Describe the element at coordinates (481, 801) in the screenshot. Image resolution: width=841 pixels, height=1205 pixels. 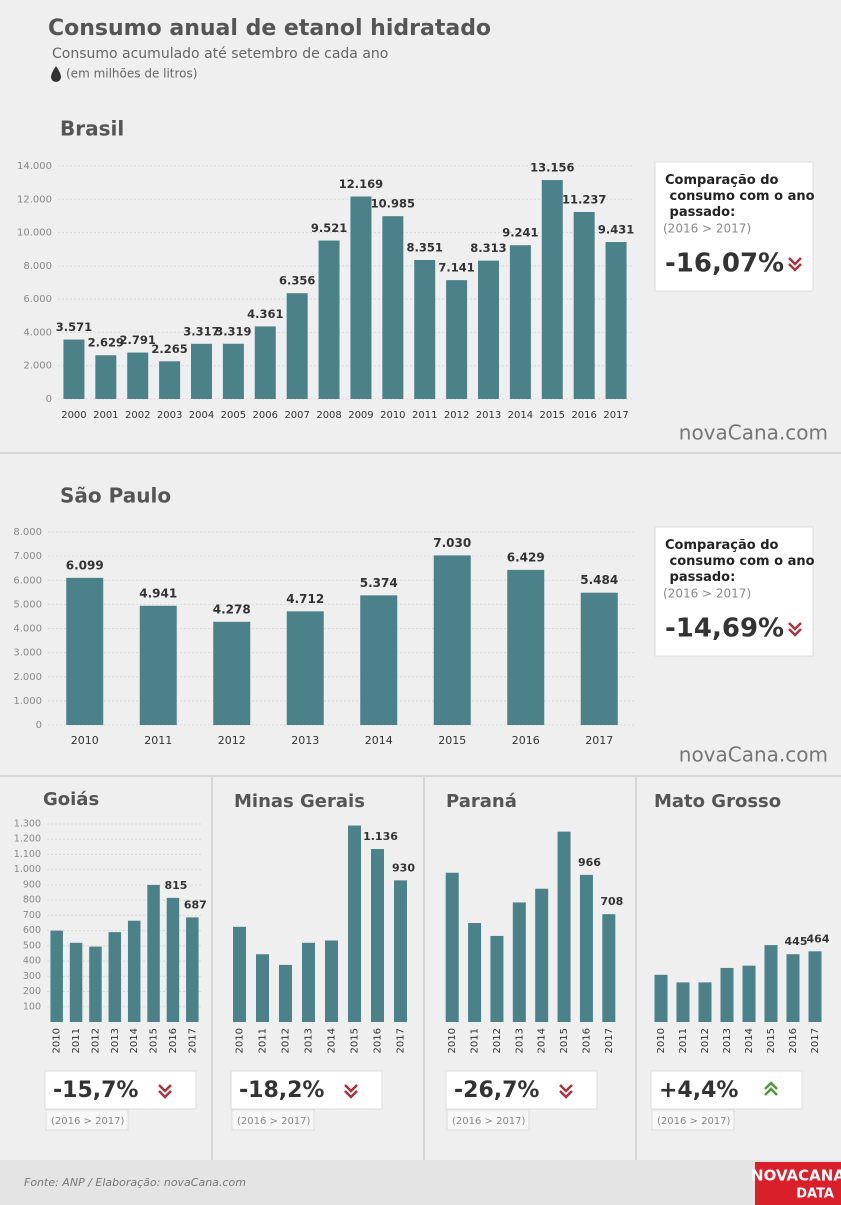
I see `chart-title: Paraná` at that location.